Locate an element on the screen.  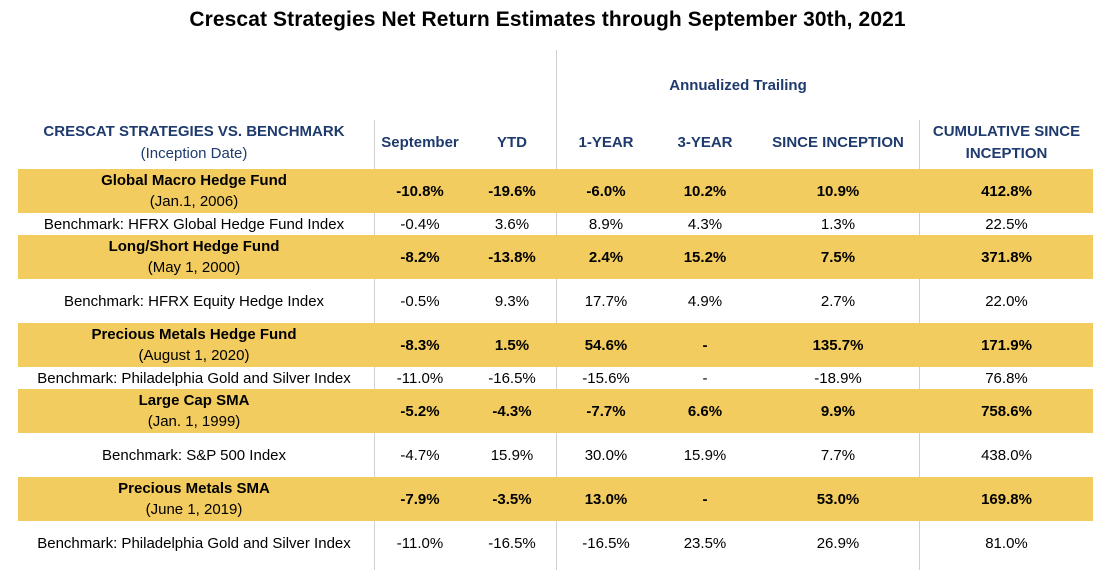
value-cell: -8.2% is located at coordinates (420, 257).